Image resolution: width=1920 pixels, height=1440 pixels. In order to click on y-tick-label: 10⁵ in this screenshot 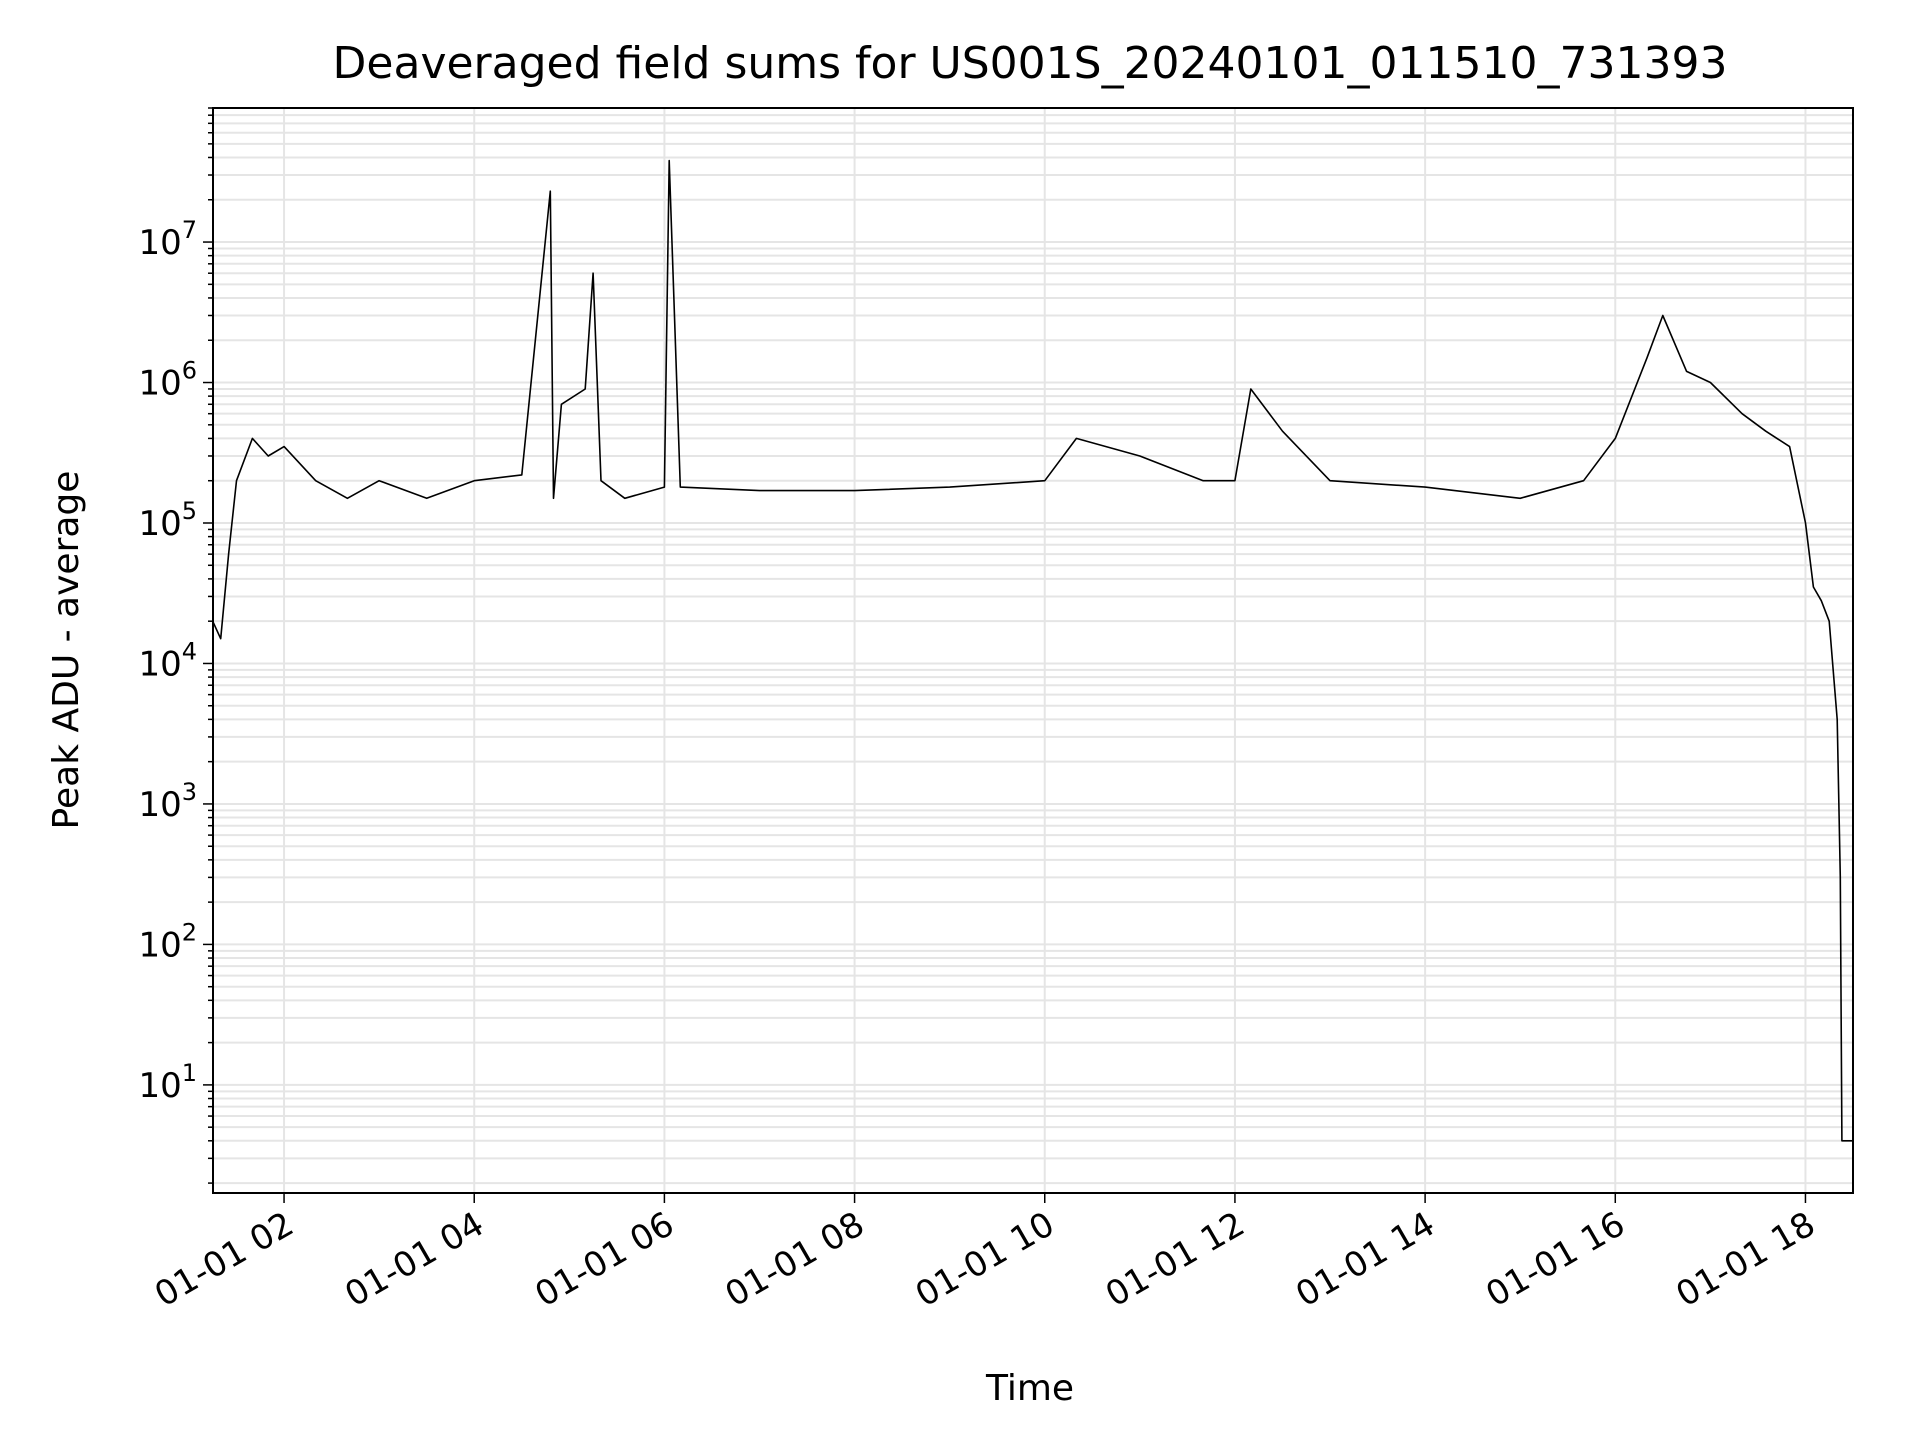, I will do `click(167, 520)`.